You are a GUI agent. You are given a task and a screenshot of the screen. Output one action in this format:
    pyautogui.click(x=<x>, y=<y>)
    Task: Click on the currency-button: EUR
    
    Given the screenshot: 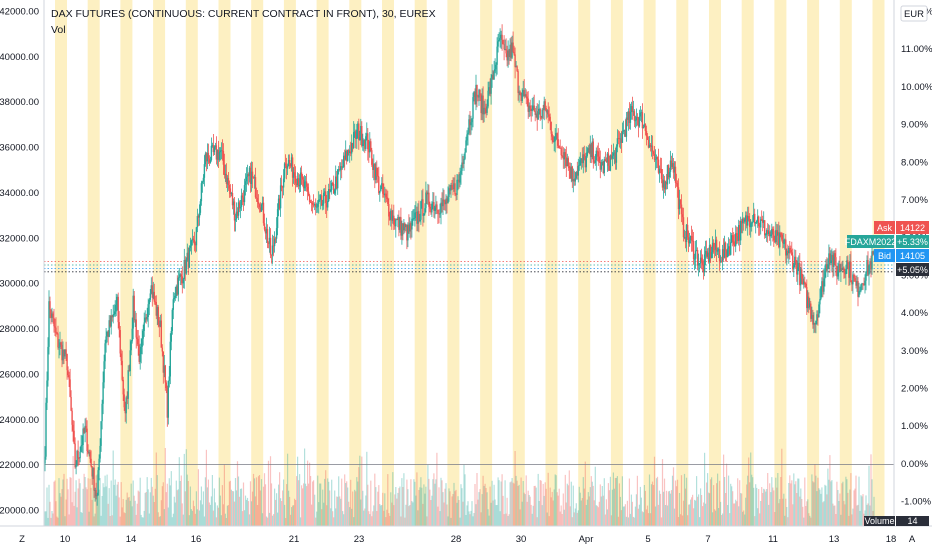 What is the action you would take?
    pyautogui.click(x=914, y=13)
    